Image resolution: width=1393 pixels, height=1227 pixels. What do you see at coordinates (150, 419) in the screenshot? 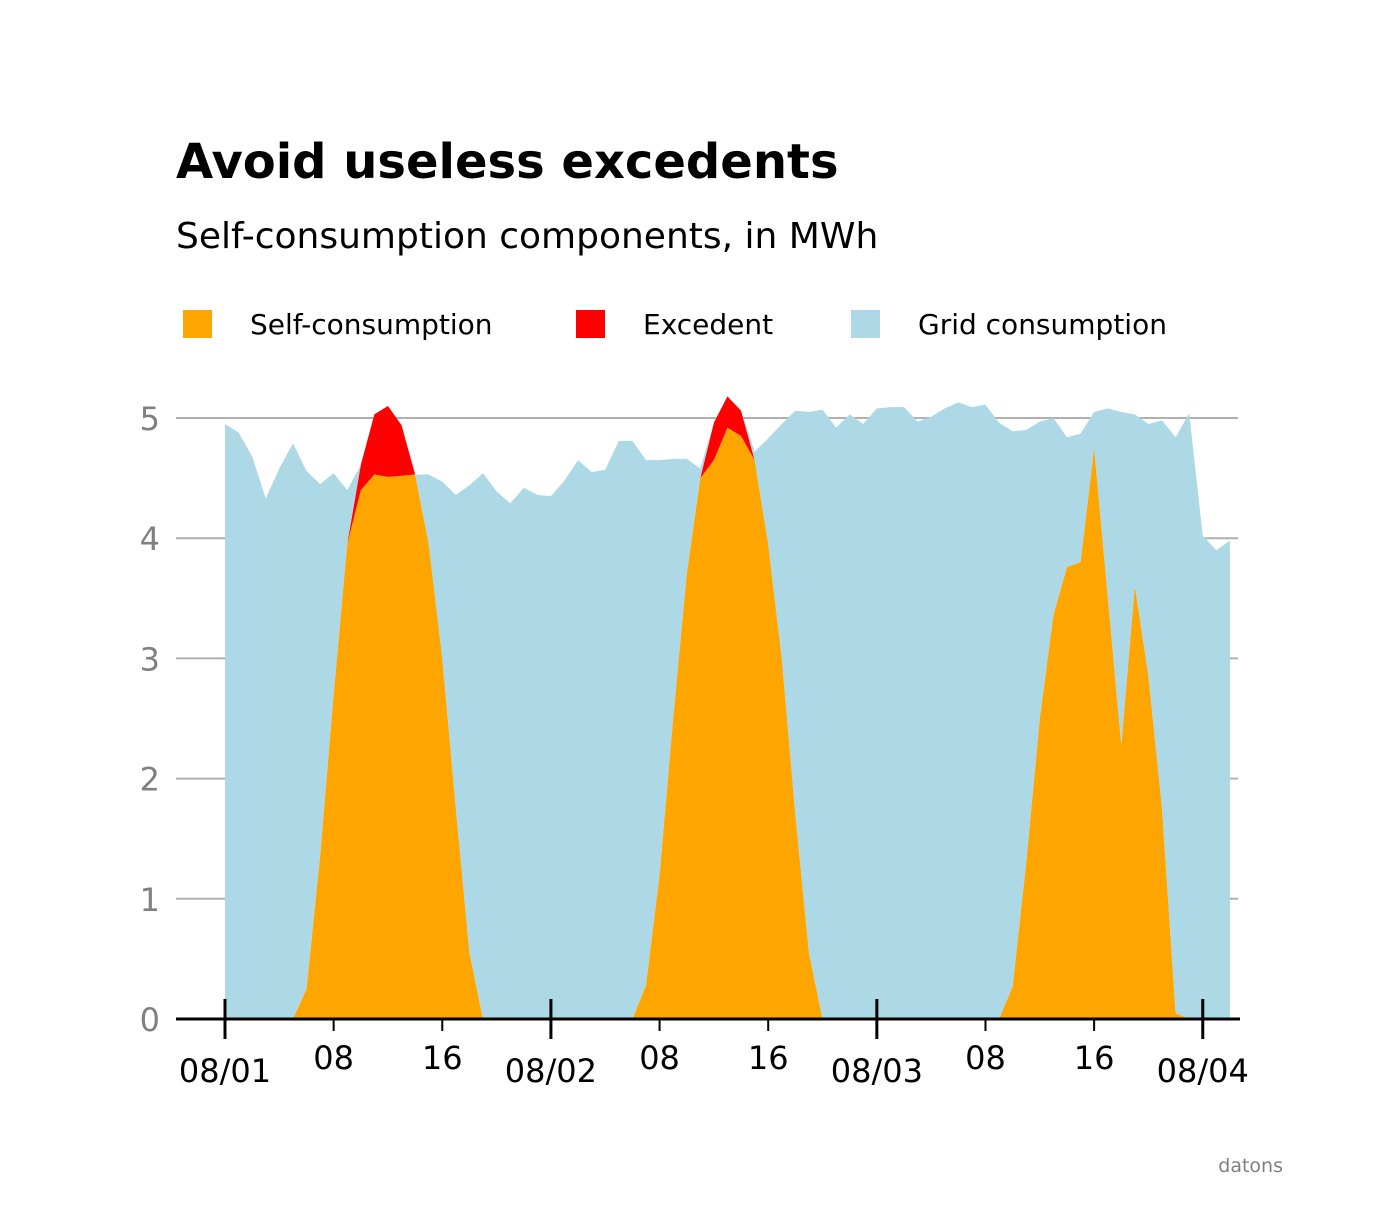
I see `y-tick-label: 5` at bounding box center [150, 419].